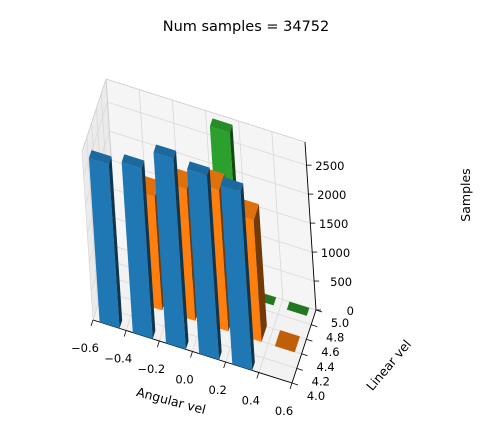 The height and width of the screenshot is (437, 496). What do you see at coordinates (321, 381) in the screenshot?
I see `y-tick-label: 4.2` at bounding box center [321, 381].